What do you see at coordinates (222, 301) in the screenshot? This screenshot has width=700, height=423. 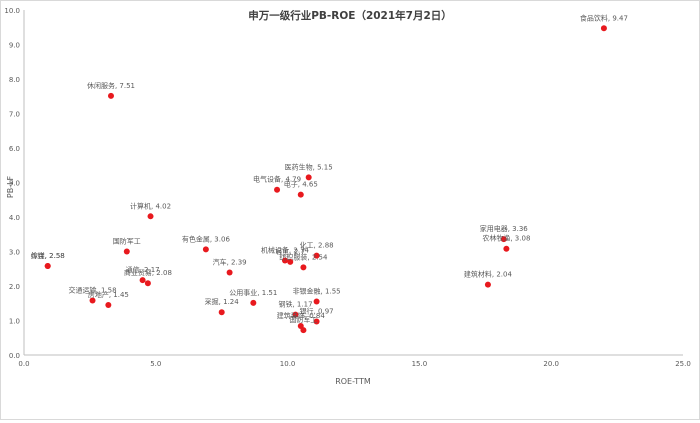 I see `data-label: 采掘, 1.24` at bounding box center [222, 301].